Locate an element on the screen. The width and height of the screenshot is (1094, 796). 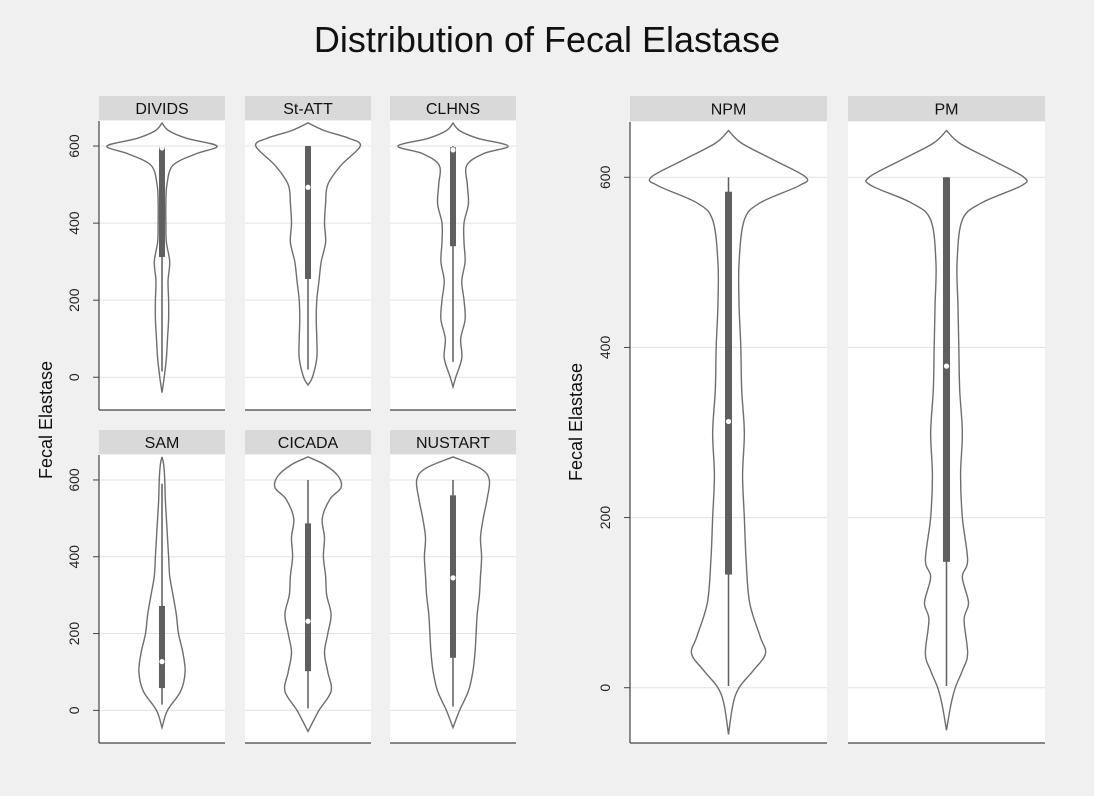
panel-pm: PM is located at coordinates (946, 420).